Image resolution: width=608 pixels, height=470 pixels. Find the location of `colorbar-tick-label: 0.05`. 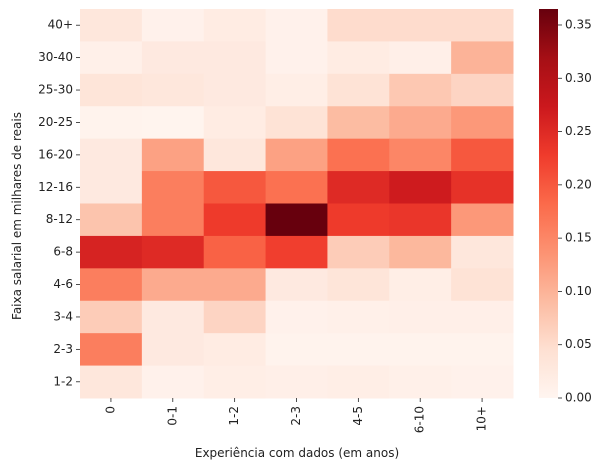

colorbar-tick-label: 0.05 is located at coordinates (578, 344).